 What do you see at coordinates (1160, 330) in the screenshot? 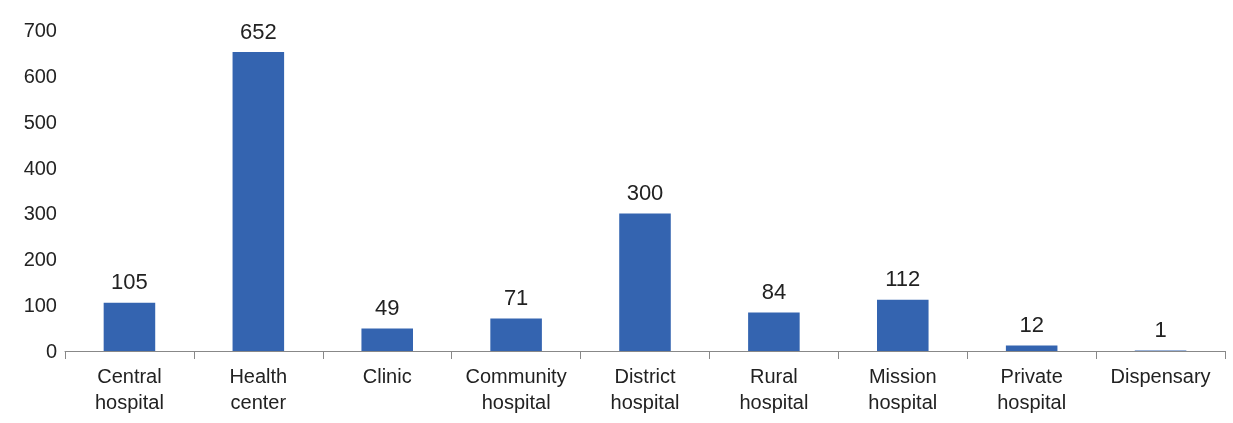
I see `data-label: 1` at bounding box center [1160, 330].